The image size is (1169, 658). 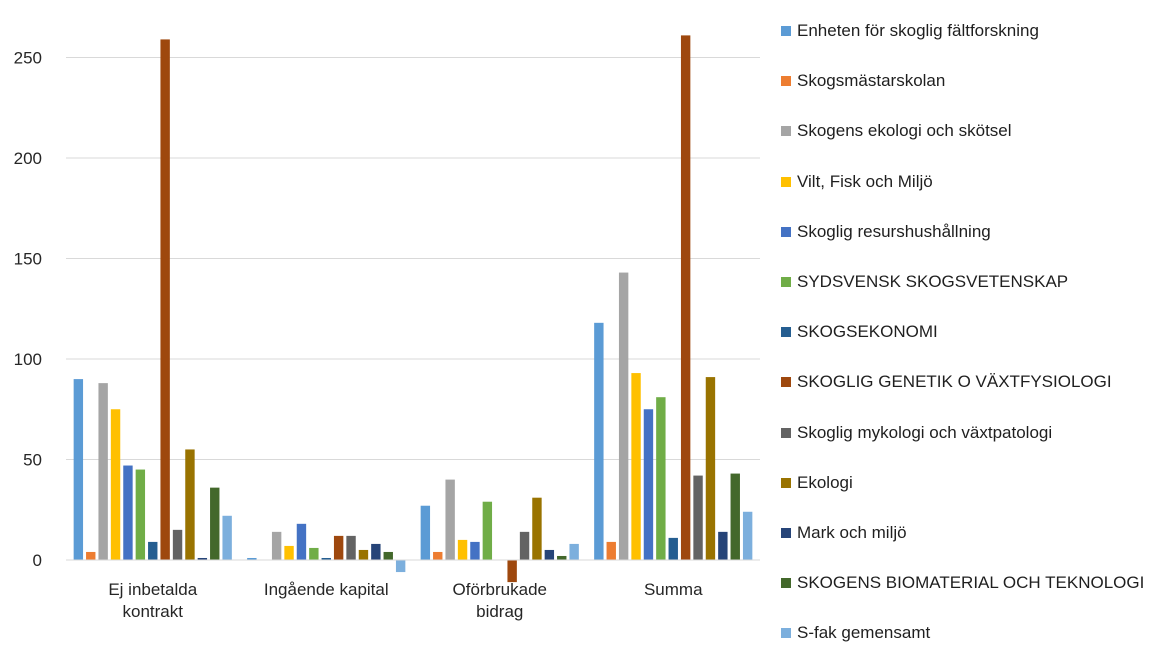 I want to click on legend-label: SYDSVENSK SKOGSVETENSKAP, so click(x=933, y=282).